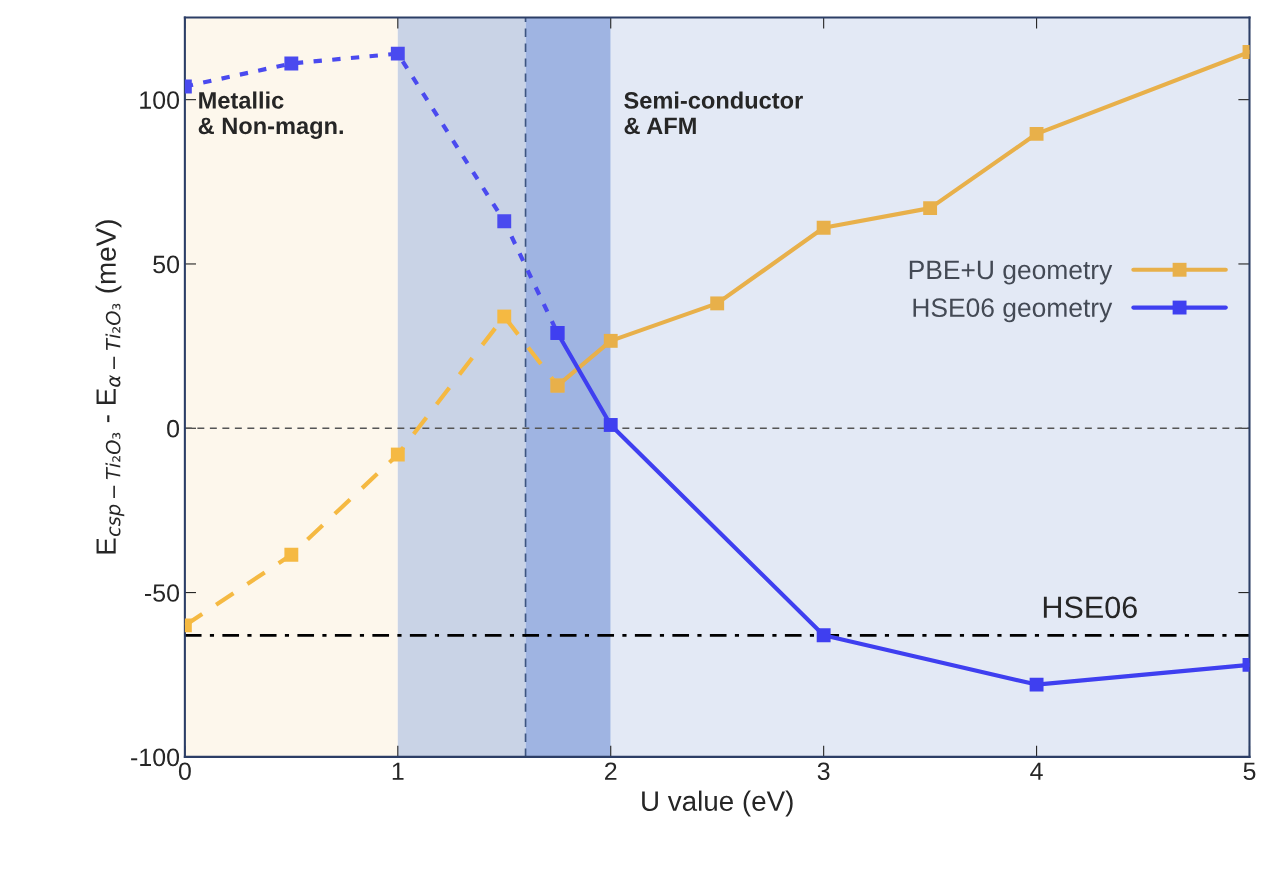 Image resolution: width=1275 pixels, height=875 pixels. I want to click on ref-line-label: HSE06, so click(1090, 607).